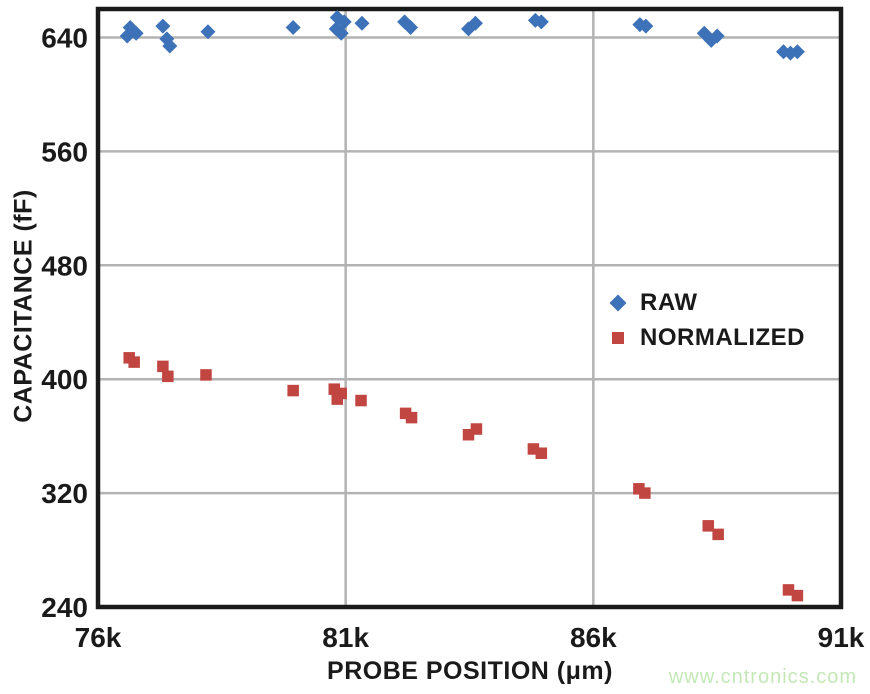 Image resolution: width=870 pixels, height=694 pixels. What do you see at coordinates (618, 303) in the screenshot?
I see `raw-diamond-icon` at bounding box center [618, 303].